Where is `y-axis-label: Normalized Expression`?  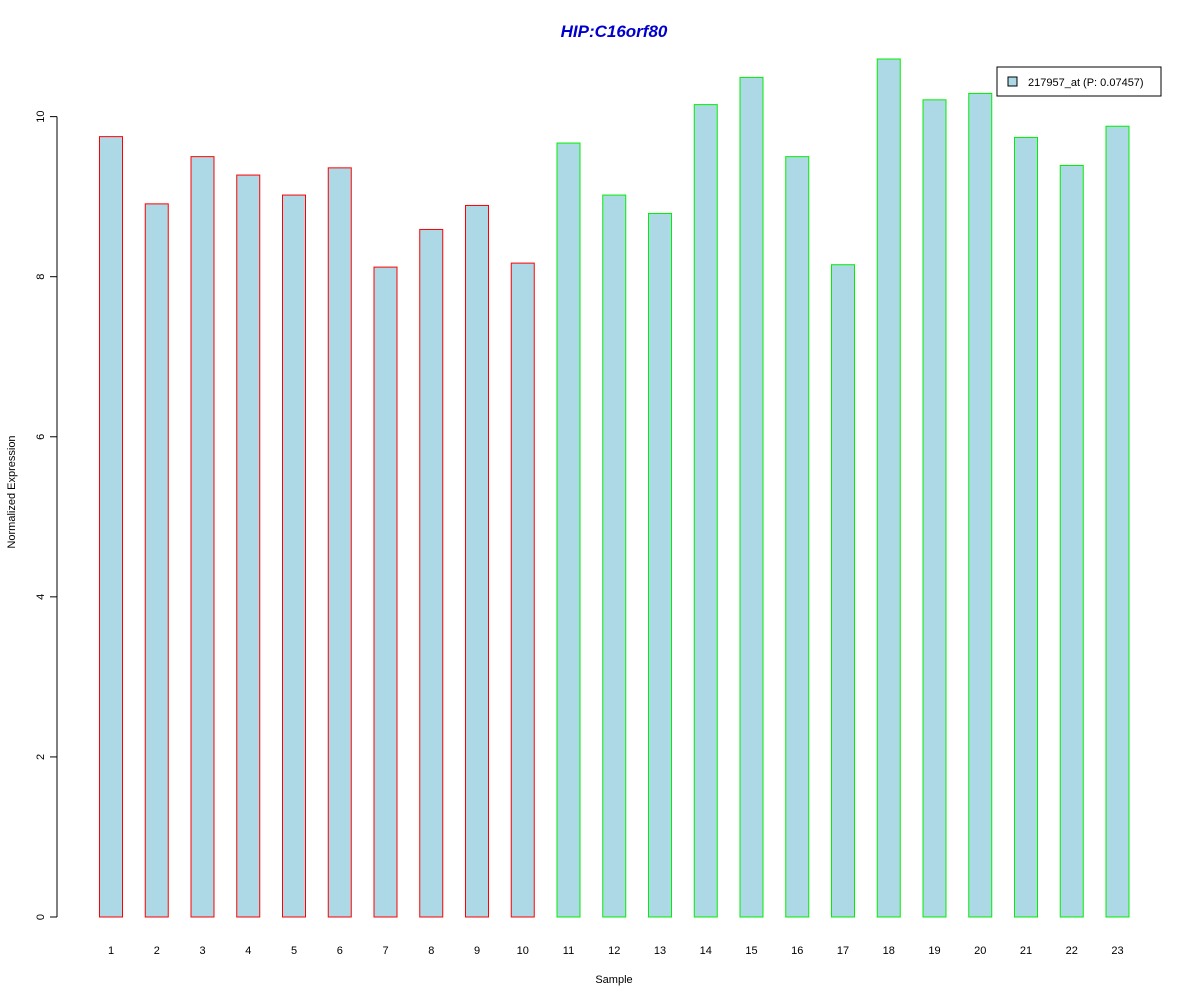 y-axis-label: Normalized Expression is located at coordinates (12, 491).